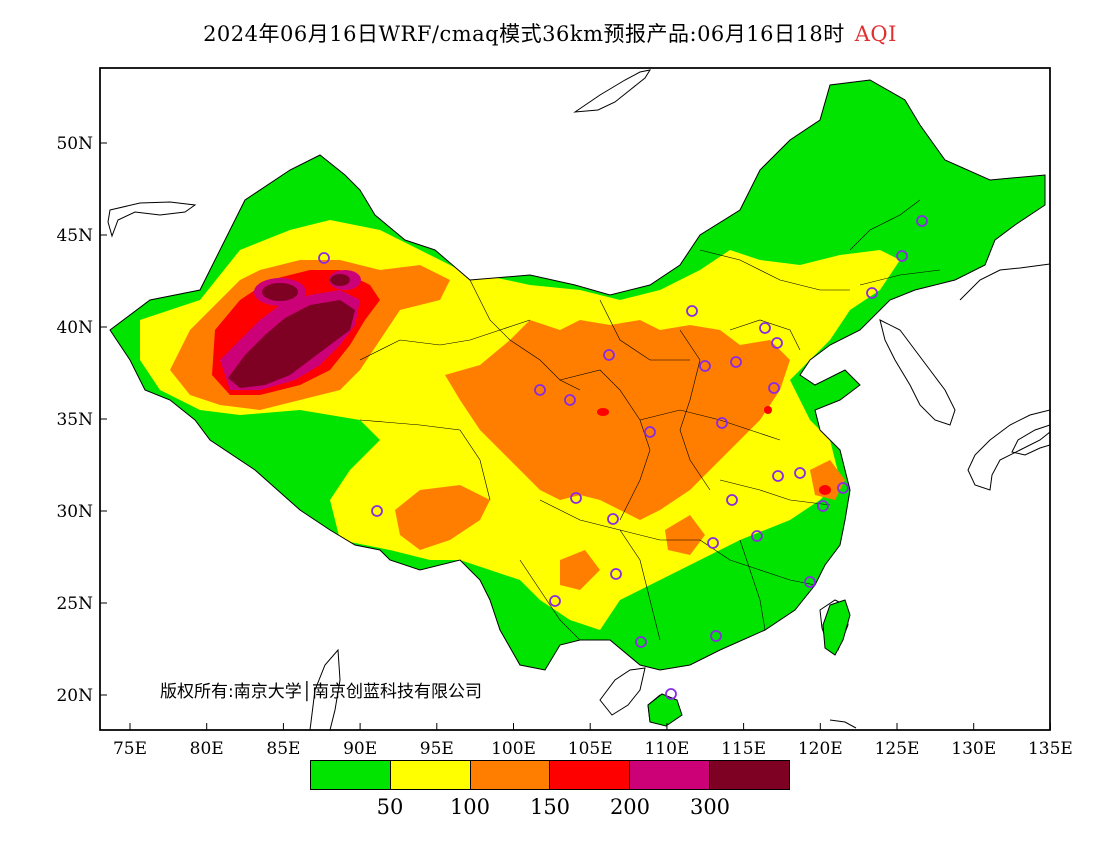 The height and width of the screenshot is (850, 1100). Describe the element at coordinates (590, 749) in the screenshot. I see `lon-tick-label: 105E` at that location.